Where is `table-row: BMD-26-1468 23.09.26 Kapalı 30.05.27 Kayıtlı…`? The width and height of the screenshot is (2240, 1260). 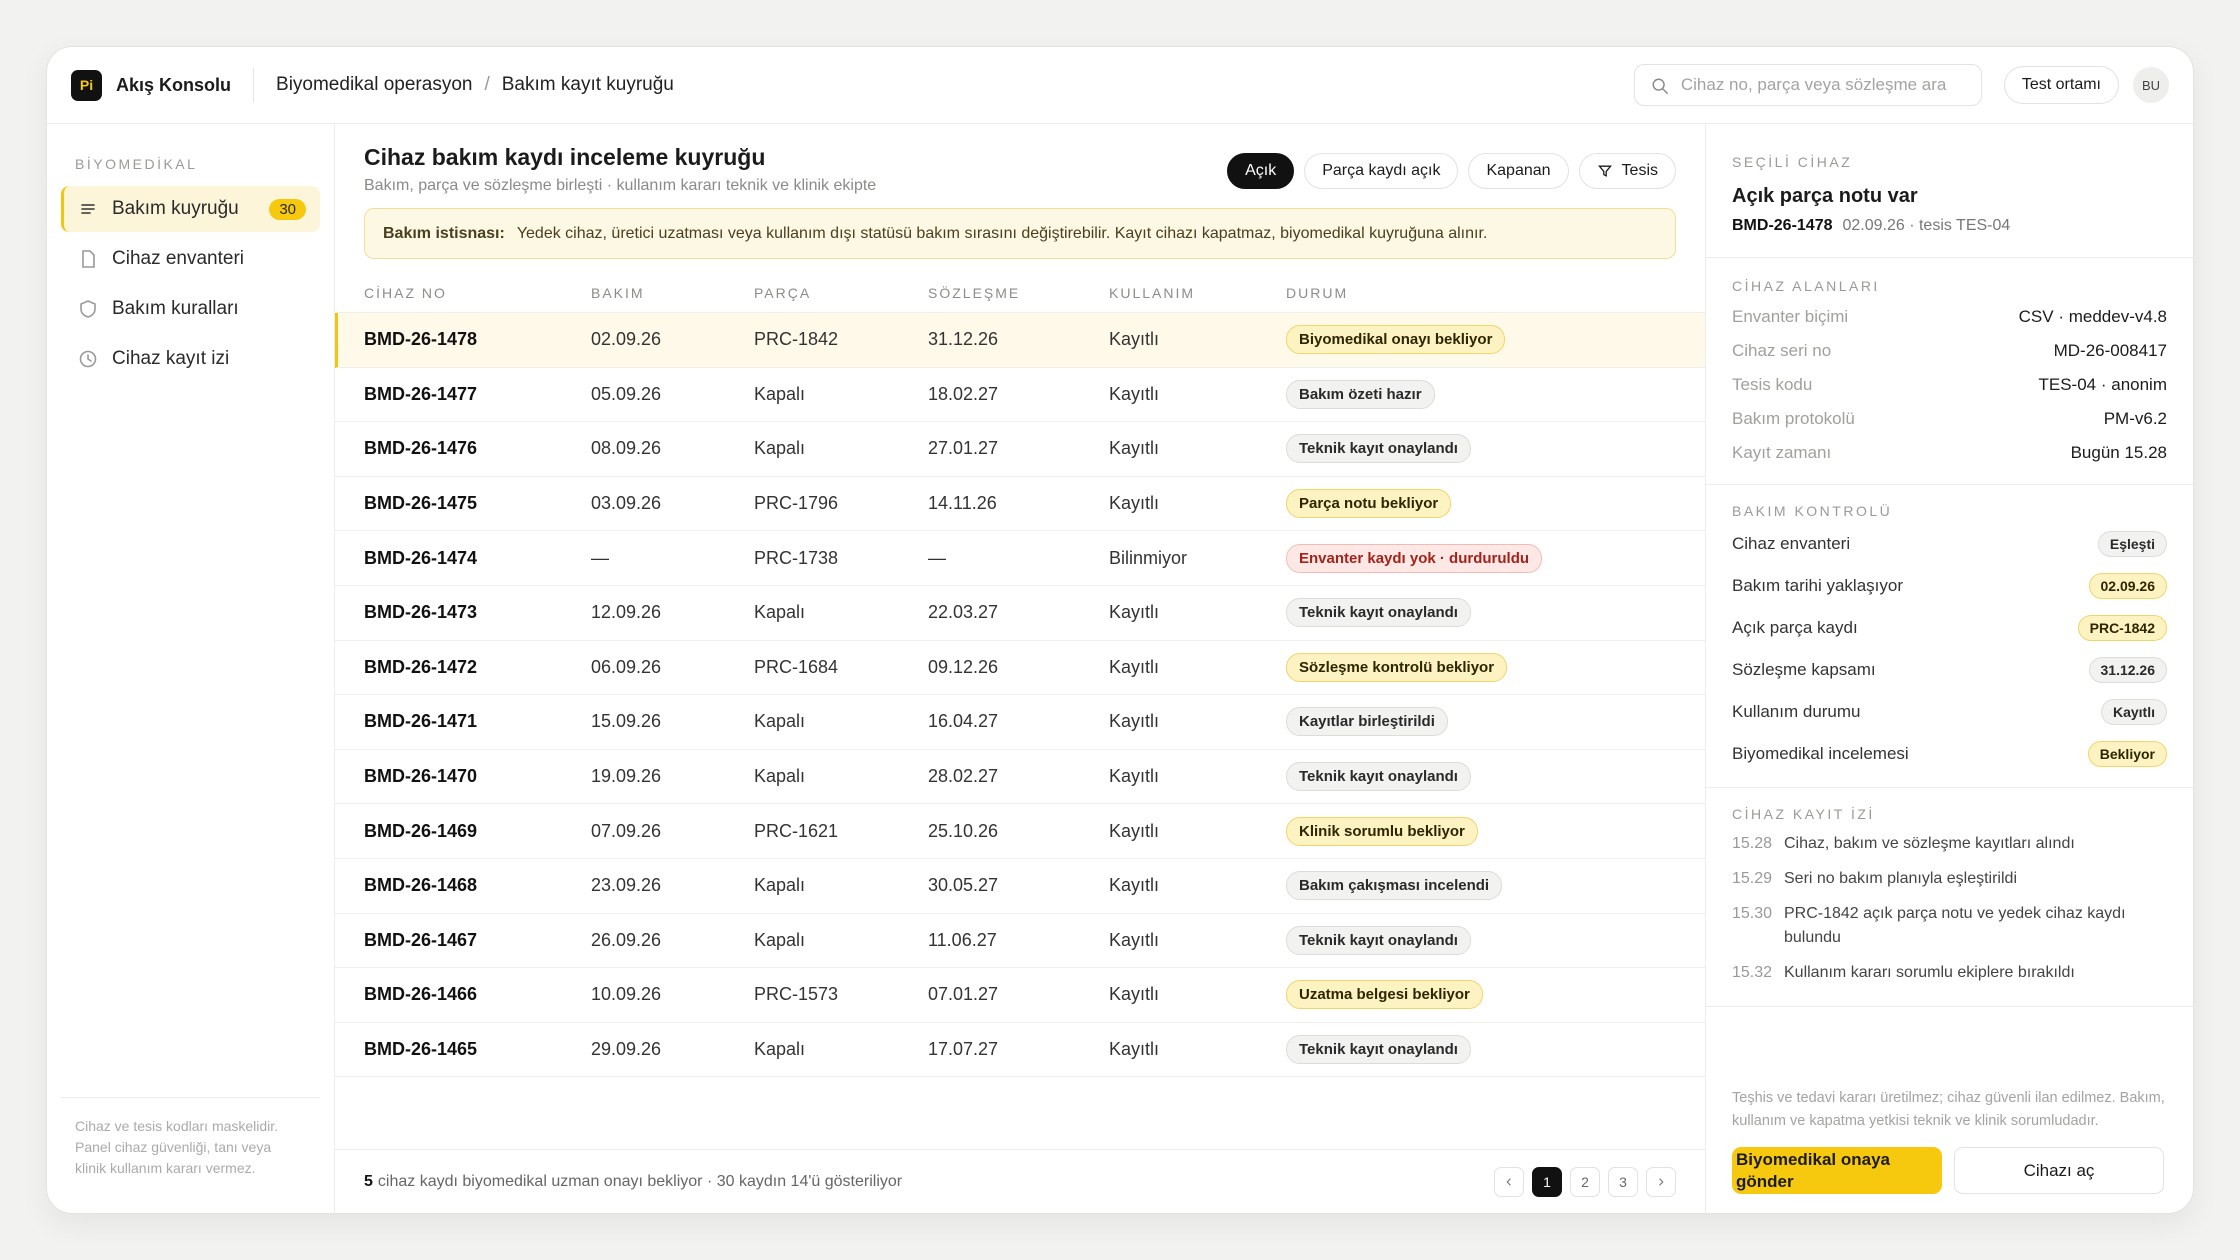 table-row: BMD-26-1468 23.09.26 Kapalı 30.05.27 Kayıtlı… is located at coordinates (1020, 886).